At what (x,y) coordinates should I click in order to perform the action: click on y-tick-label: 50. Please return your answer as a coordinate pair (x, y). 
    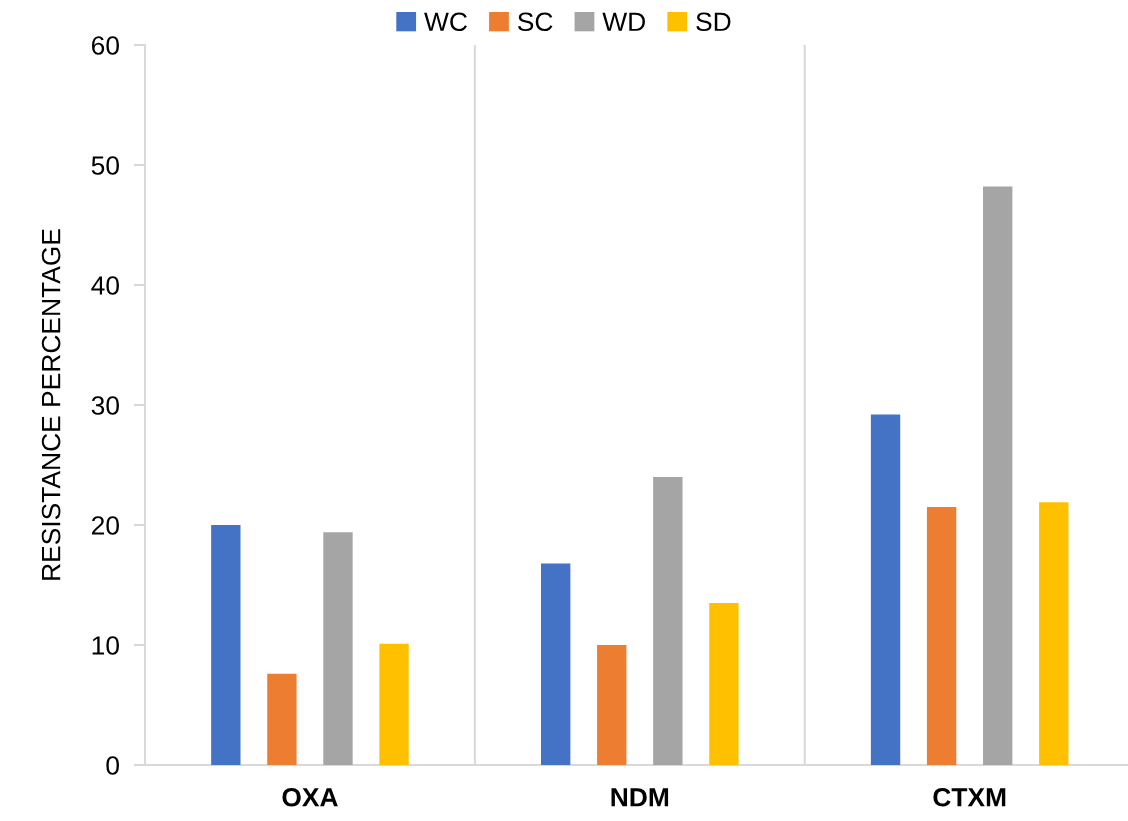
    Looking at the image, I should click on (105, 165).